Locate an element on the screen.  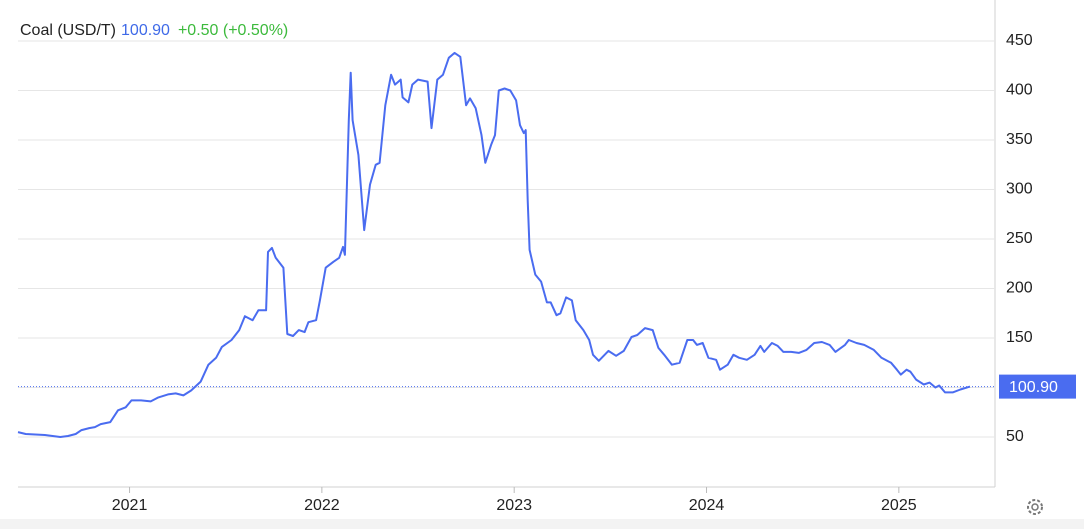
y-tick-label: 300 is located at coordinates (1019, 189).